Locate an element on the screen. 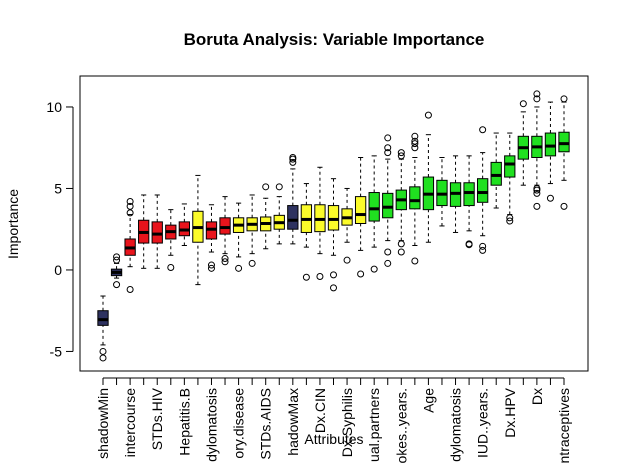 Image resolution: width=630 pixels, height=470 pixels. x-tick-label: STDs.HIV is located at coordinates (157, 418).